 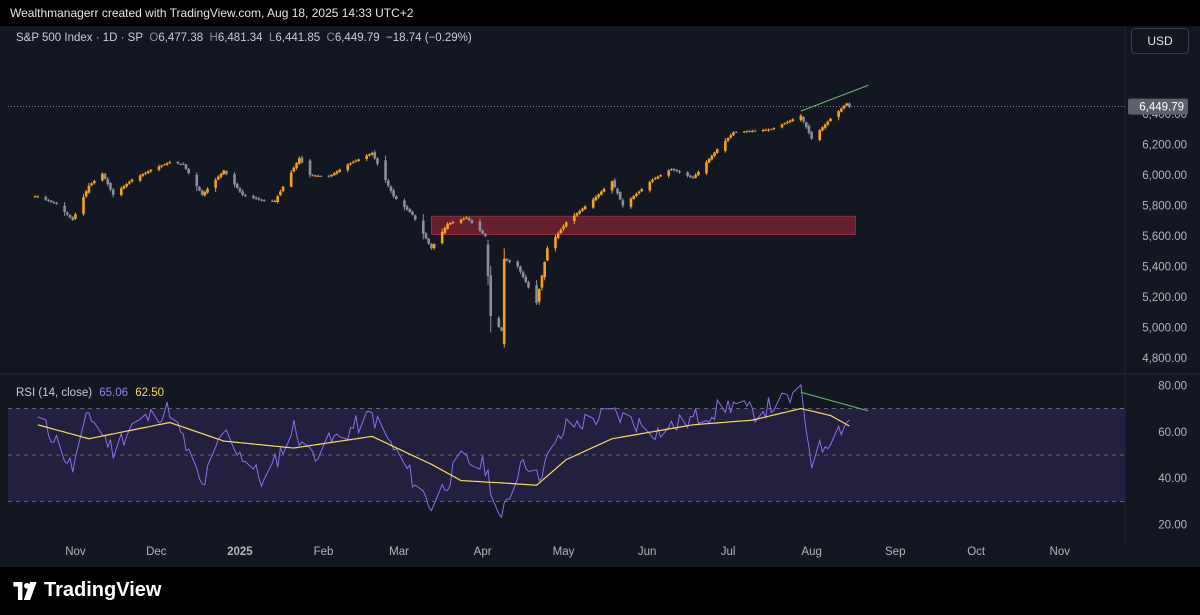 What do you see at coordinates (1164, 298) in the screenshot?
I see `price-tick-label: 5,200.00` at bounding box center [1164, 298].